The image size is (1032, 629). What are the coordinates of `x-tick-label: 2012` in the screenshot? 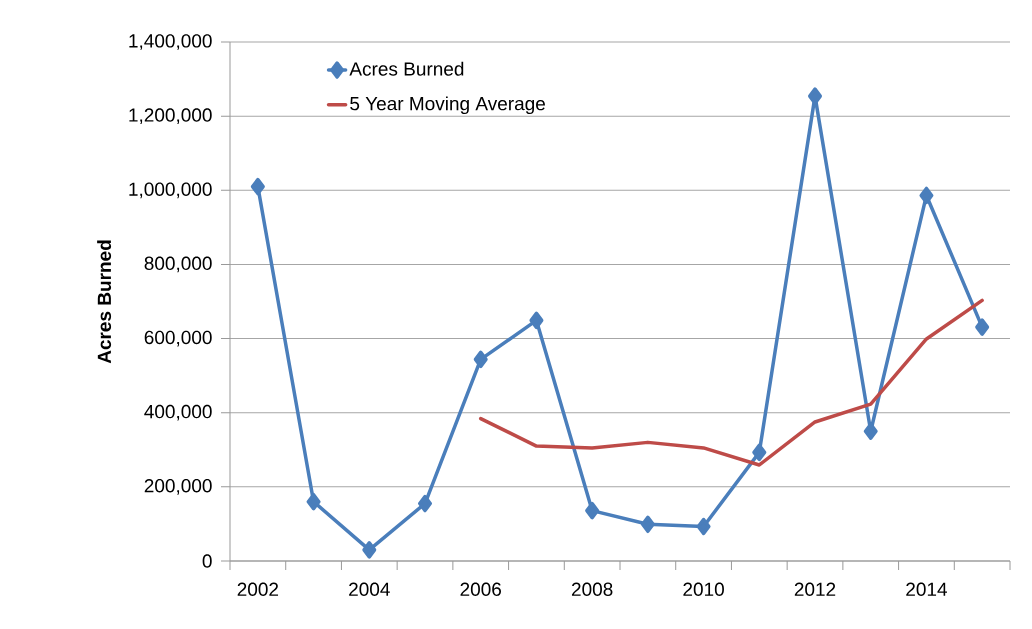 It's located at (815, 589).